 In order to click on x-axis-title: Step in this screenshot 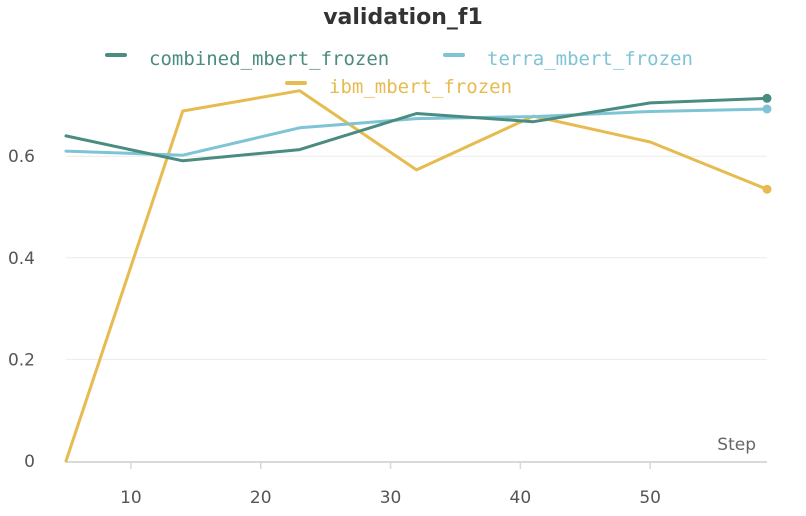, I will do `click(736, 445)`.